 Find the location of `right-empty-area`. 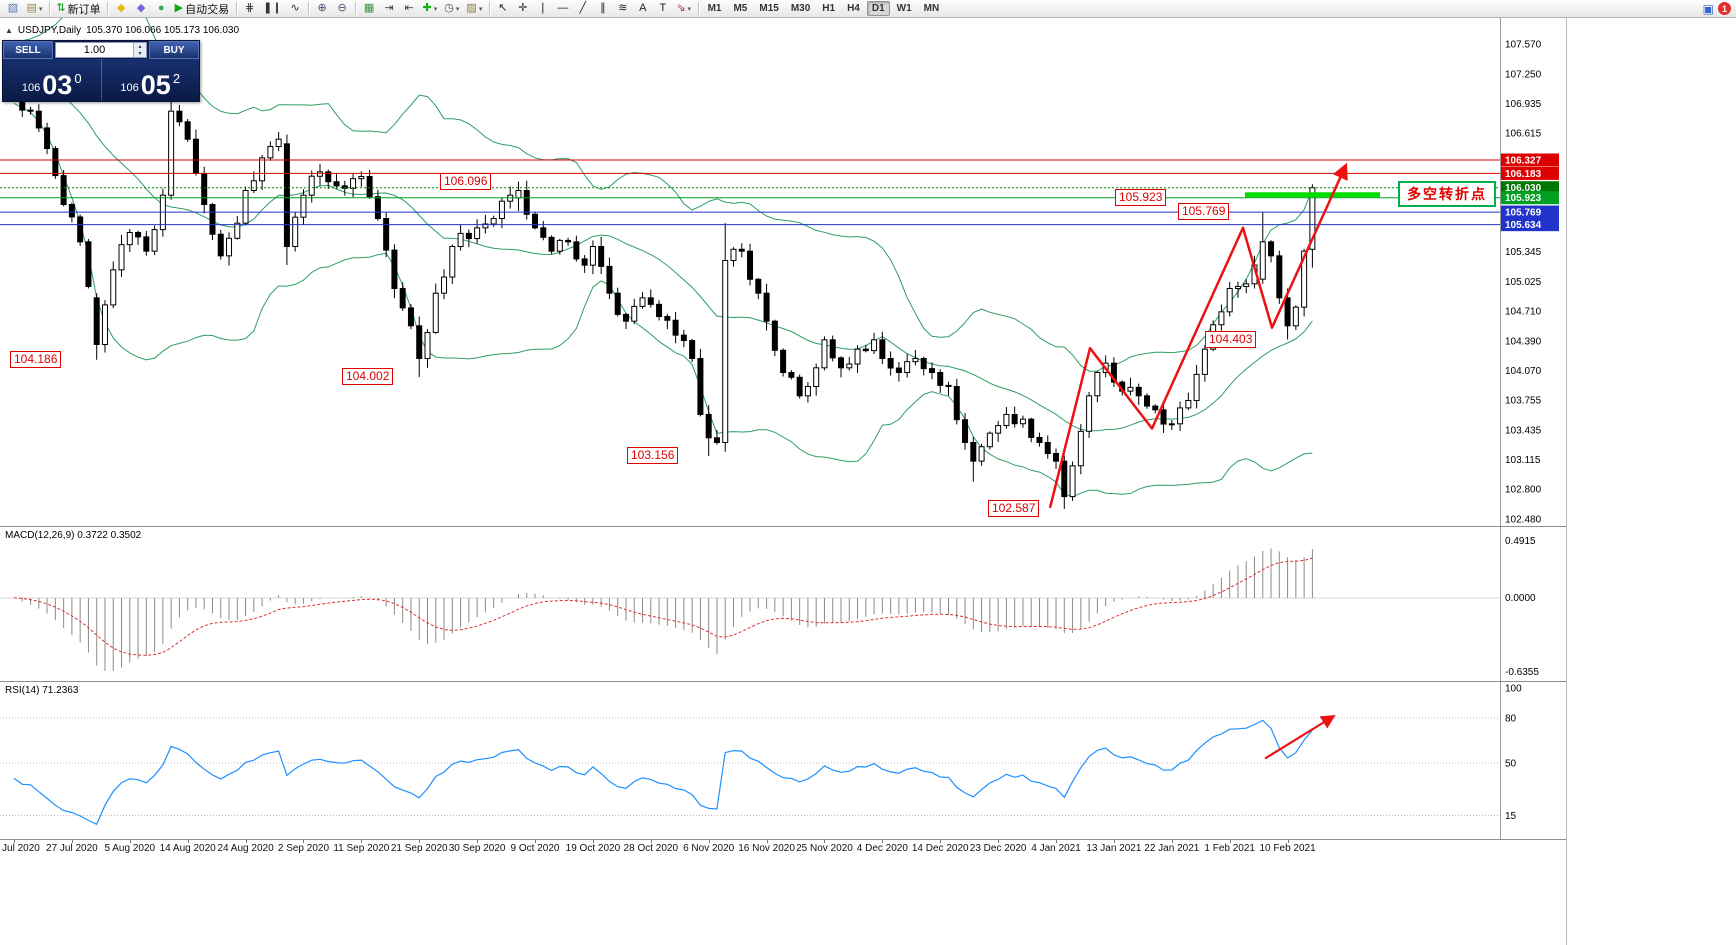

right-empty-area is located at coordinates (1651, 481).